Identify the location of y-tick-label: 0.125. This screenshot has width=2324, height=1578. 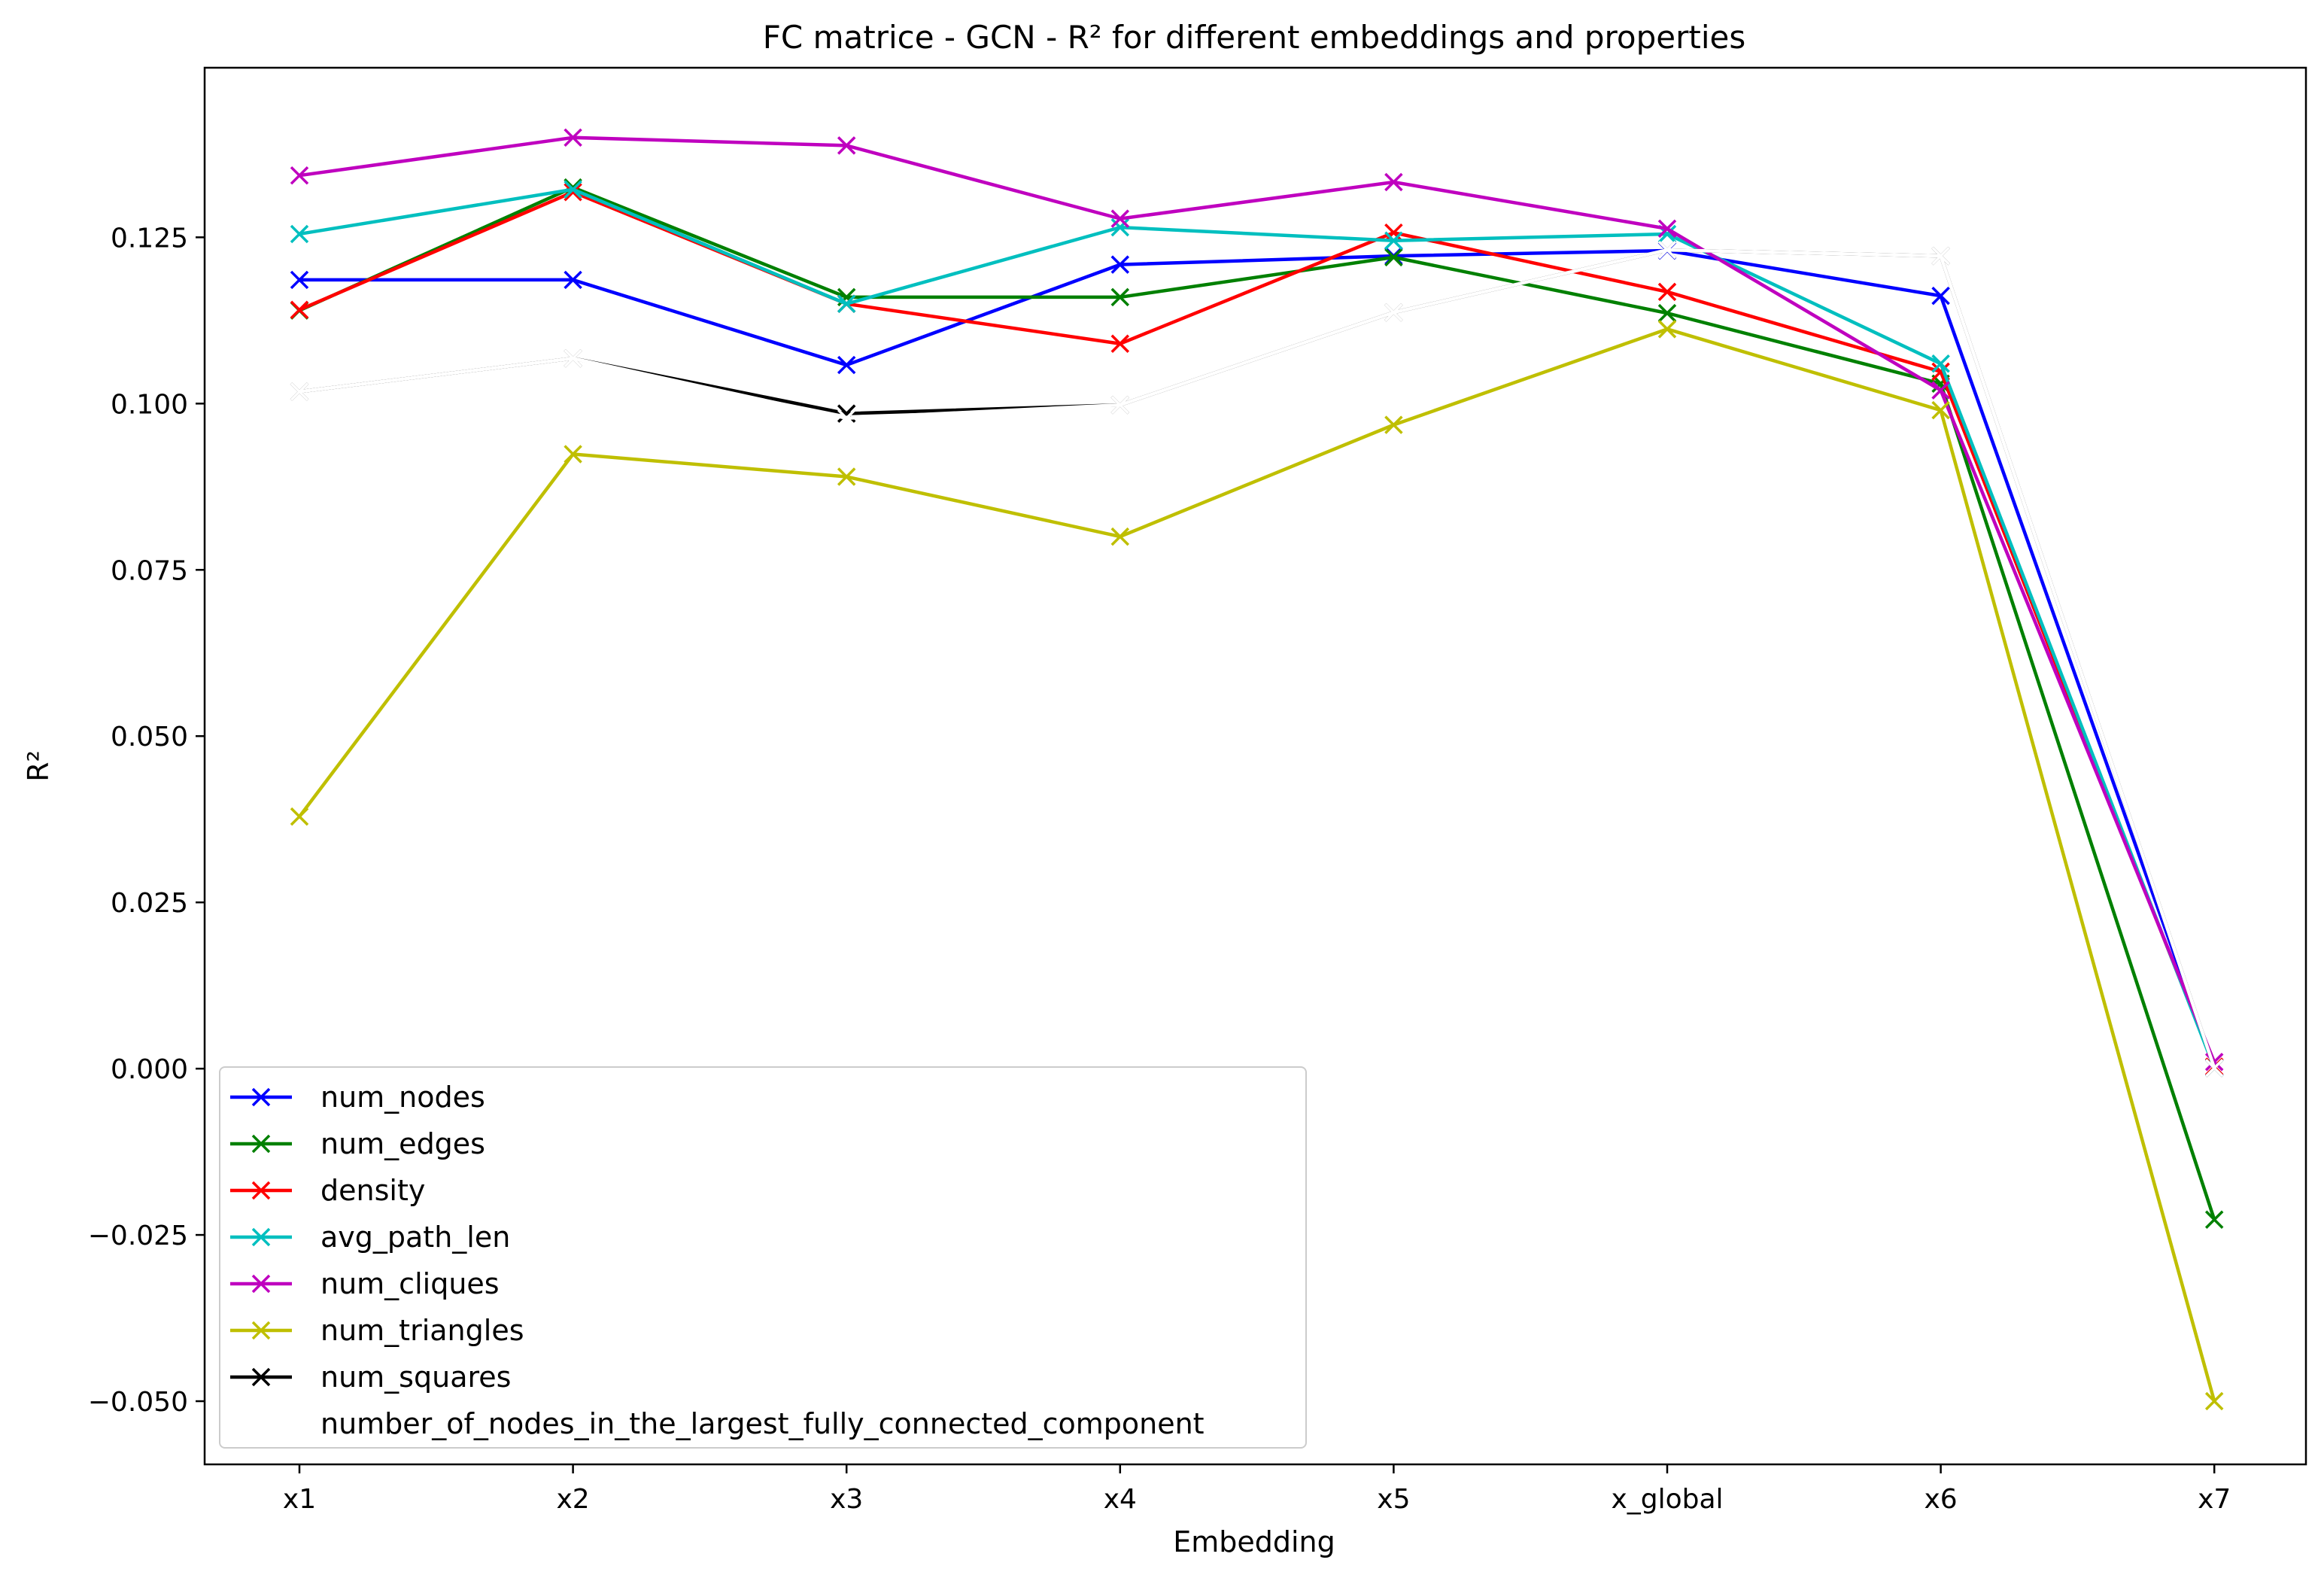
(149, 239).